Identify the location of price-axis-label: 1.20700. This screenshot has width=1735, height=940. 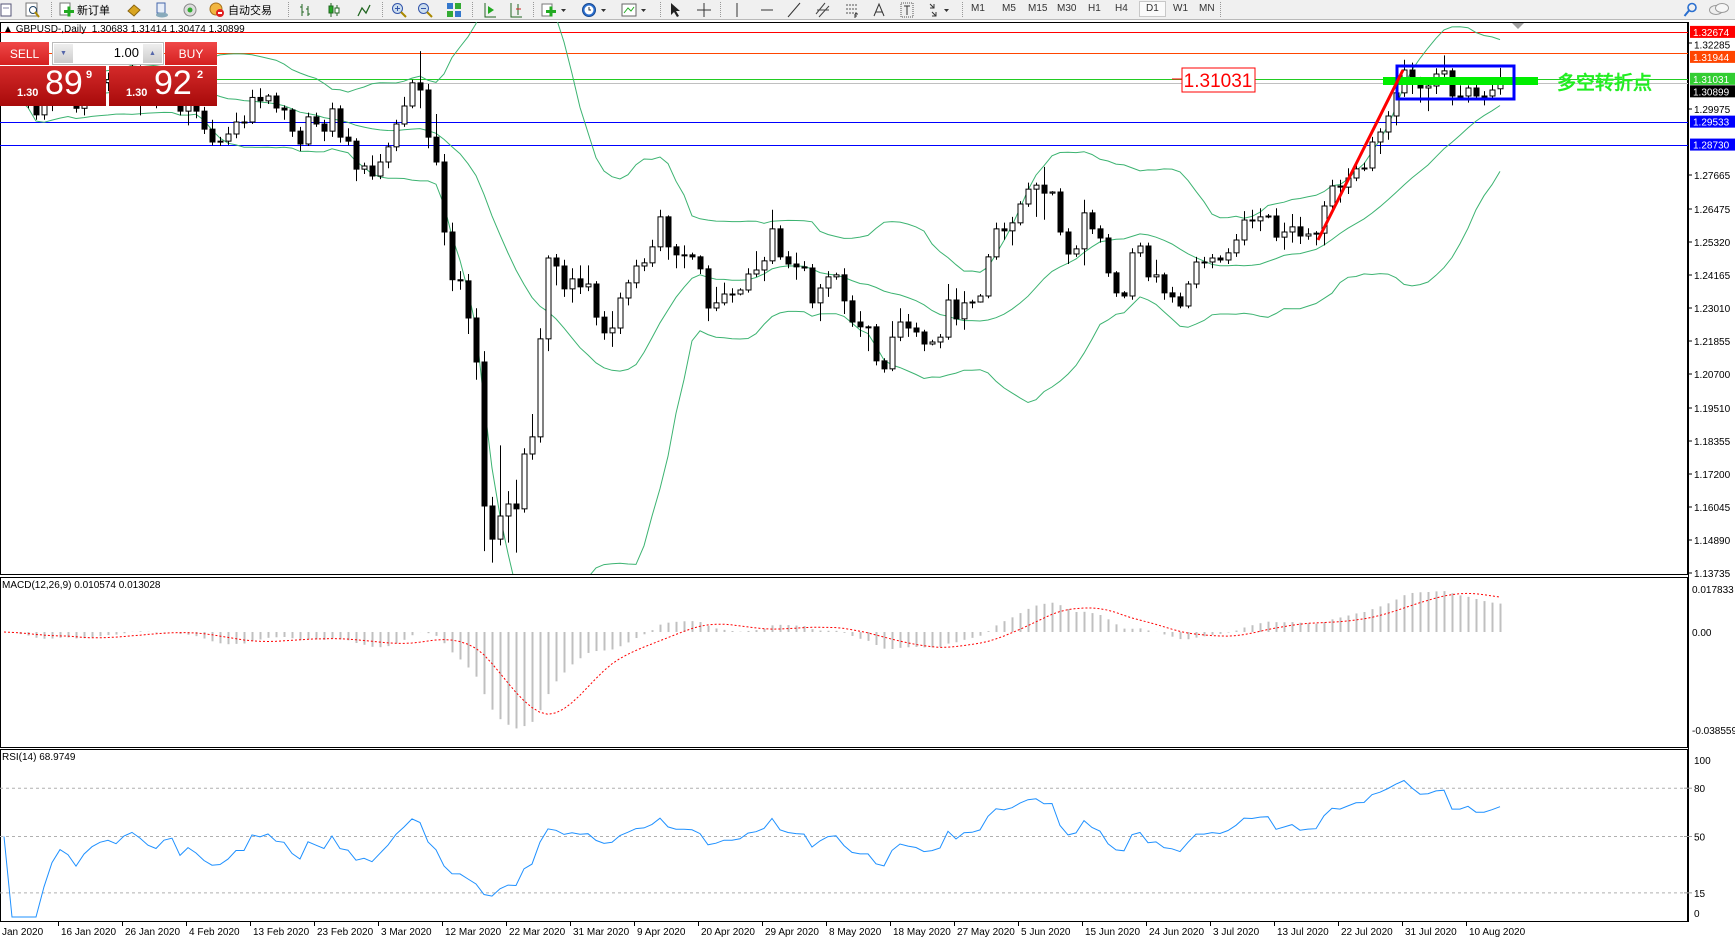
(1712, 375).